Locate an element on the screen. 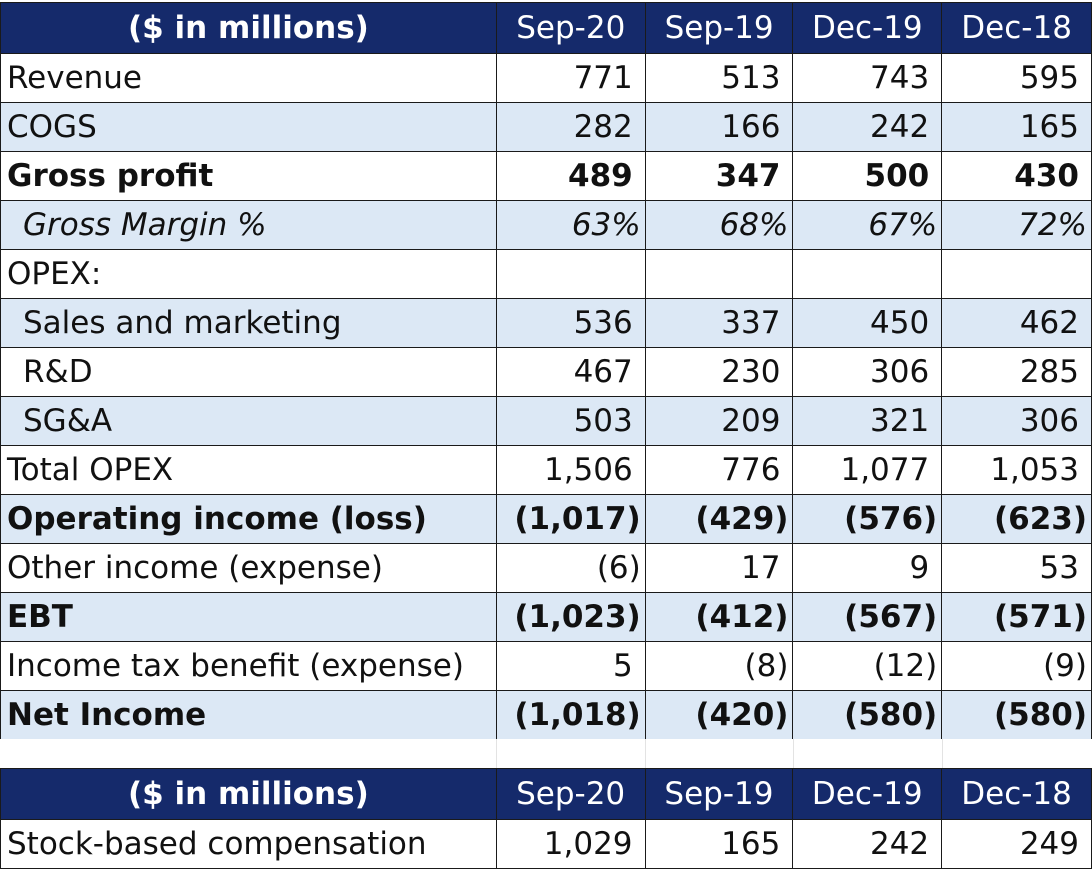 The image size is (1092, 874). cell-value: 771 is located at coordinates (570, 78).